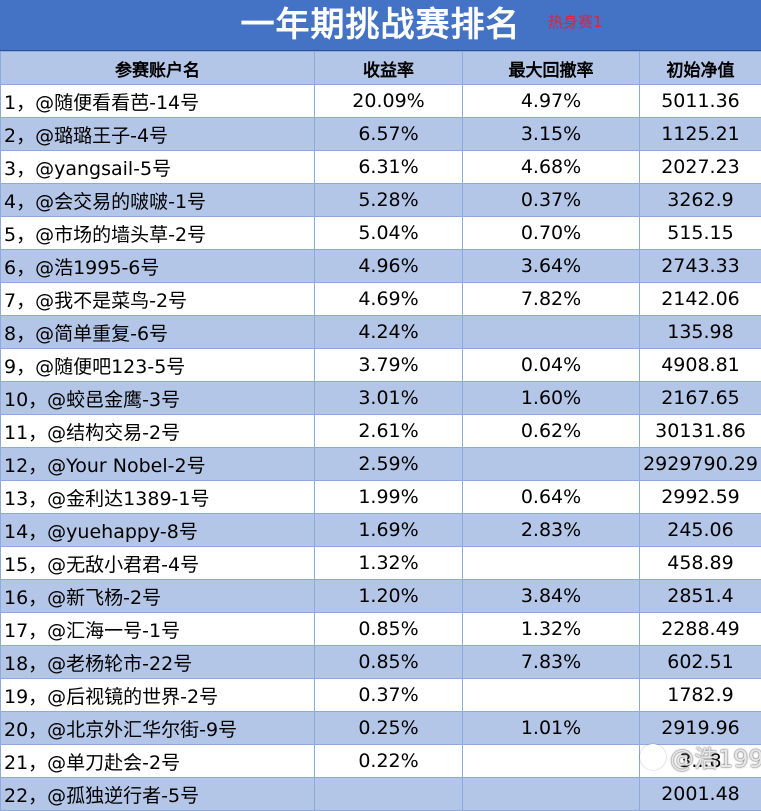 Image resolution: width=761 pixels, height=811 pixels. Describe the element at coordinates (158, 398) in the screenshot. I see `cell-account-name: 10，@蛟邑金鹰-3号` at that location.